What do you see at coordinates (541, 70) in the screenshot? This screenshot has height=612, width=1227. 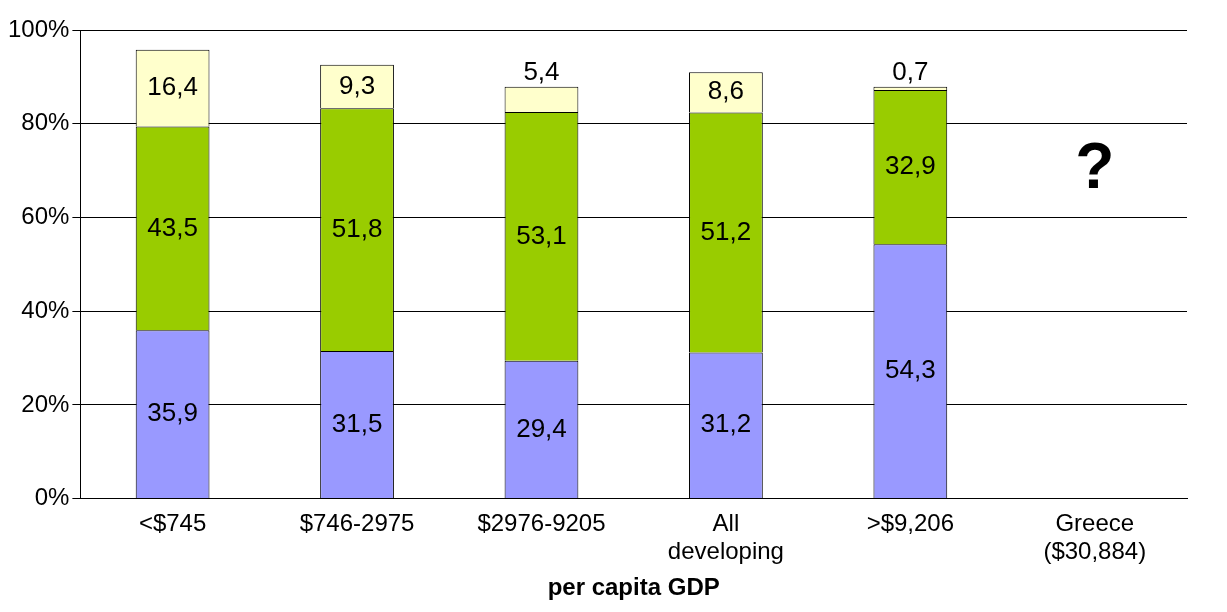 I see `data-label: 5,4` at bounding box center [541, 70].